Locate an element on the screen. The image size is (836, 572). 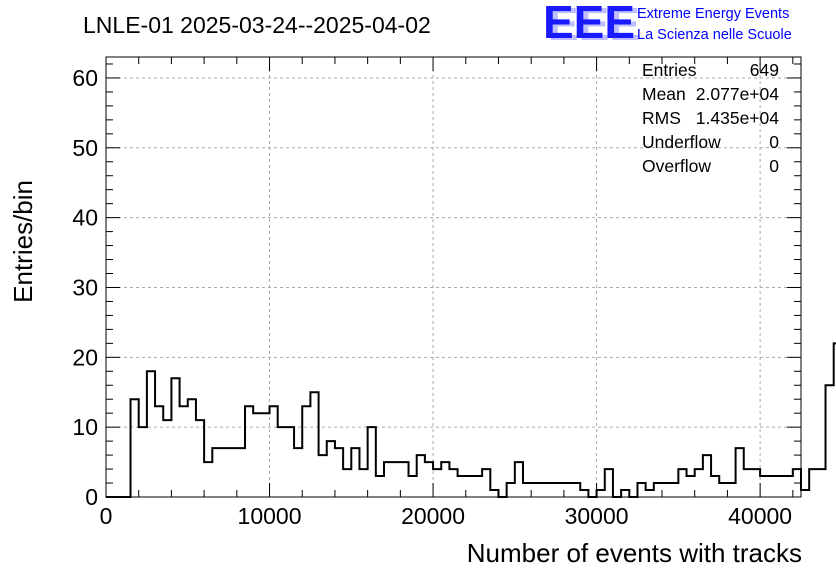
y-tick-label: 60 is located at coordinates (85, 78).